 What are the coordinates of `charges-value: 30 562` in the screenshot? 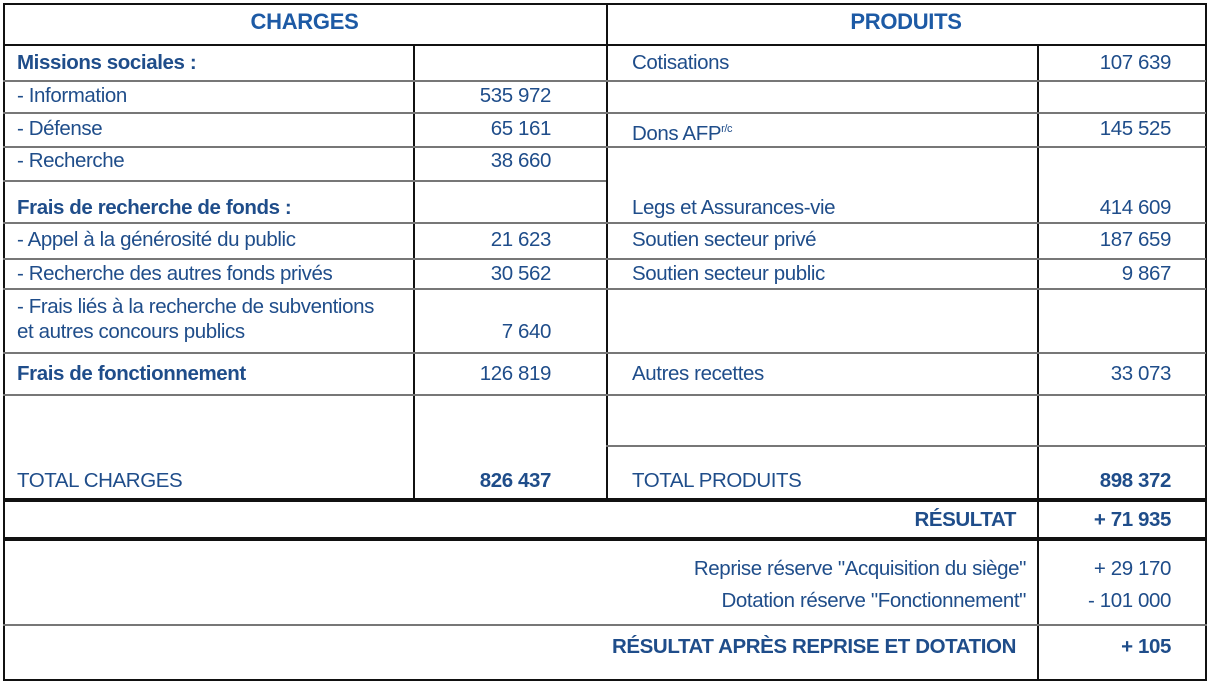 It's located at (521, 273).